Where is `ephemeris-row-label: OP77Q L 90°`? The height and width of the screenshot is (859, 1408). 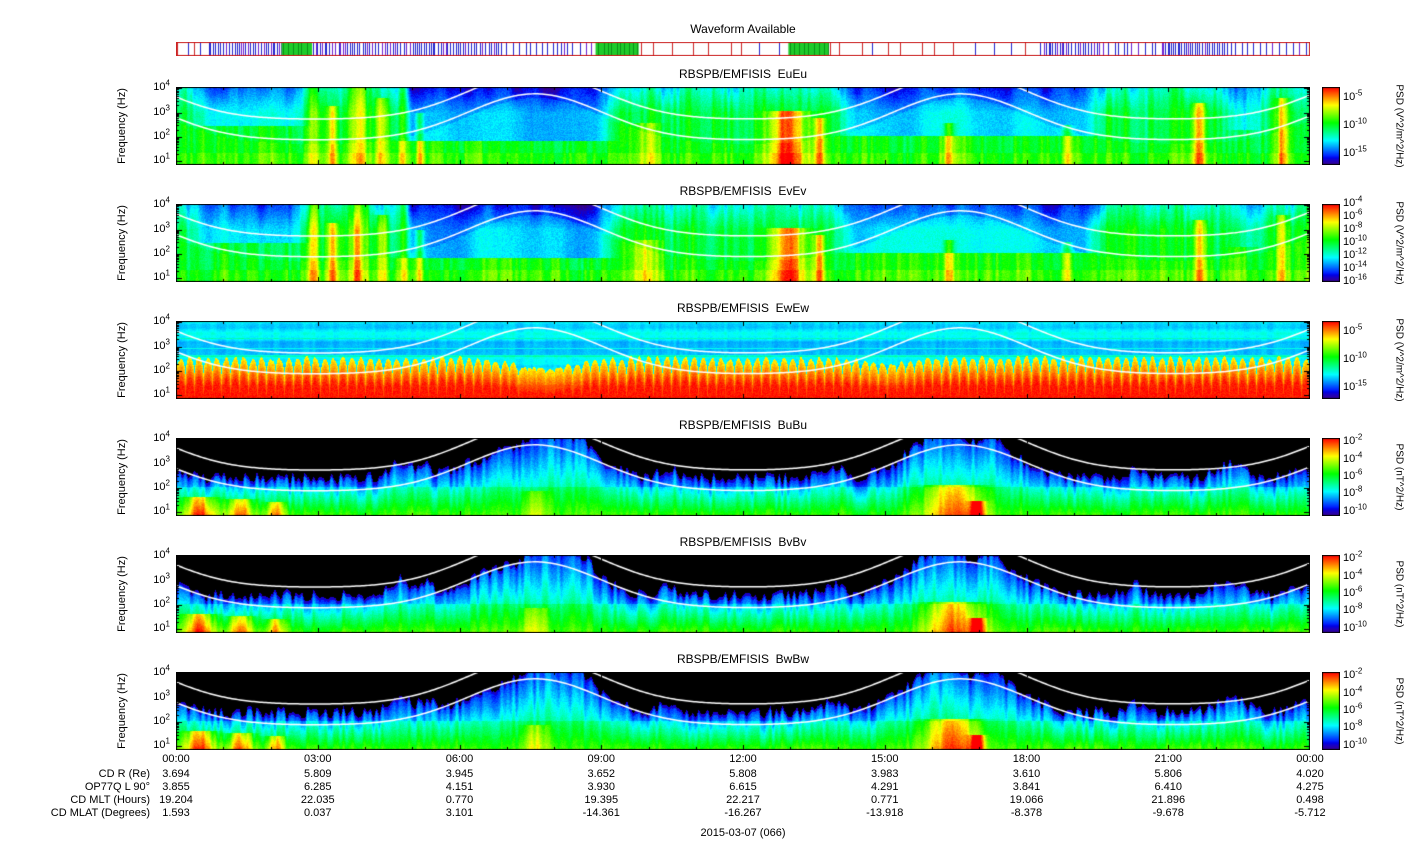 ephemeris-row-label: OP77Q L 90° is located at coordinates (117, 787).